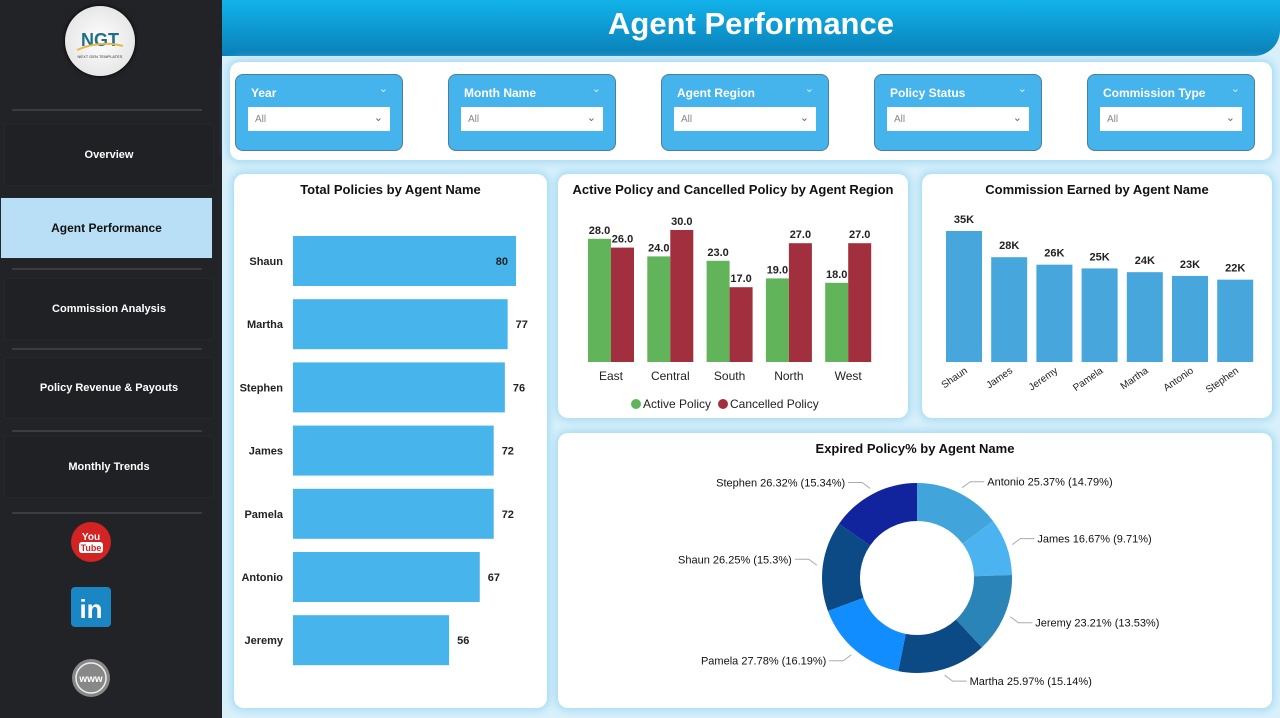  Describe the element at coordinates (91, 607) in the screenshot. I see `linkedin-icon: in` at that location.